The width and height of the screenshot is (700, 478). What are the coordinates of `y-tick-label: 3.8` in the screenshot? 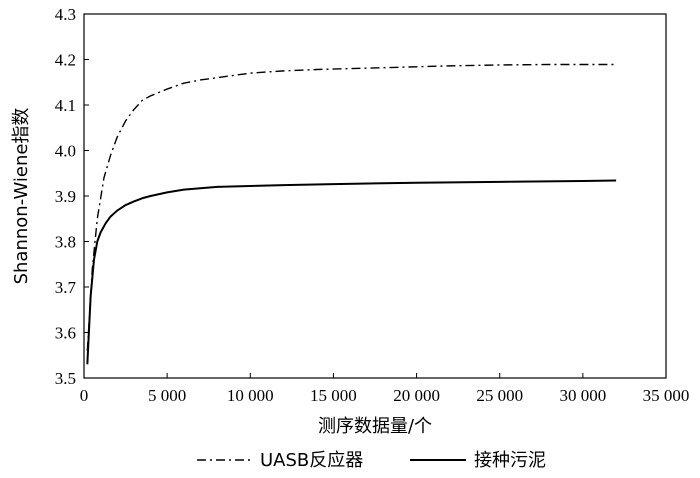 It's located at (65, 242).